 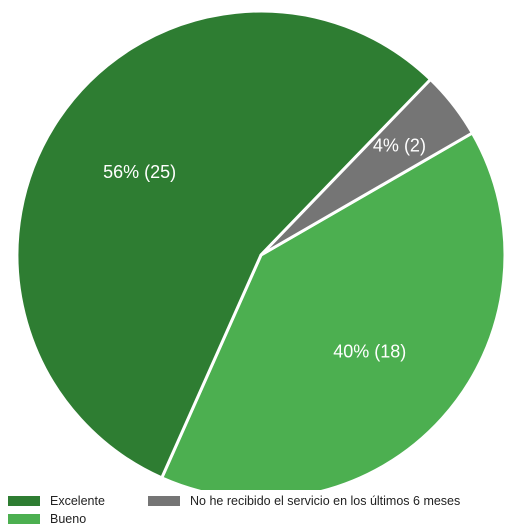 I want to click on pie-slice-no-recibido, so click(x=366, y=167).